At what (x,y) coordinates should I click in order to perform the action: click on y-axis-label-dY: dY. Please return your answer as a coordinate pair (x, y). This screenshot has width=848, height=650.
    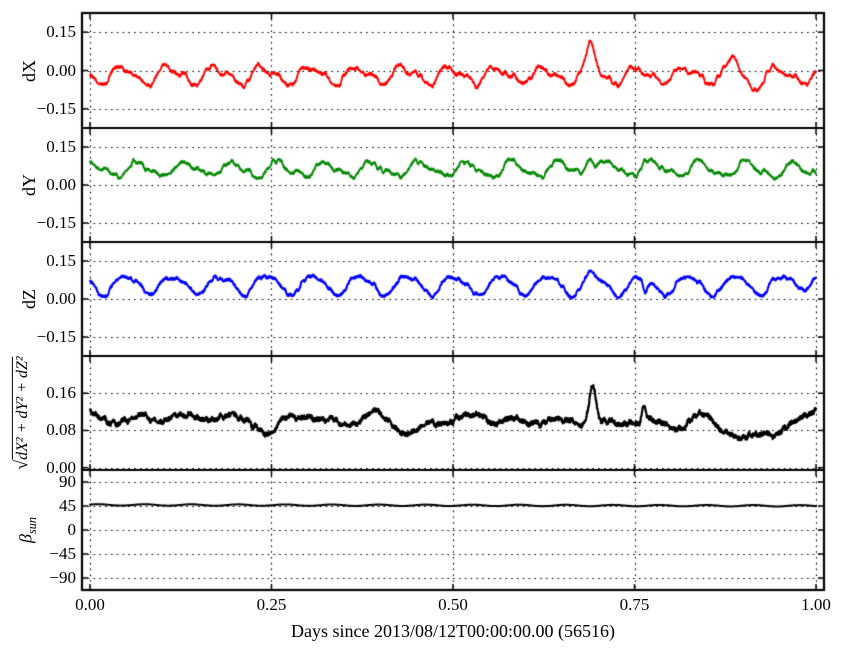
    Looking at the image, I should click on (29, 185).